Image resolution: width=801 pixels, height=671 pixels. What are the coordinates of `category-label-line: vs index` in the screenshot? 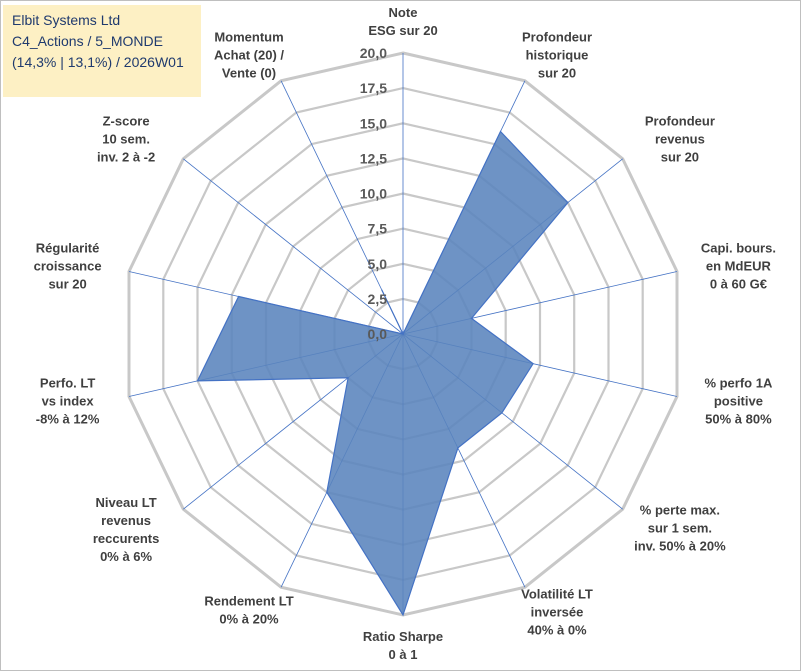 It's located at (68, 400).